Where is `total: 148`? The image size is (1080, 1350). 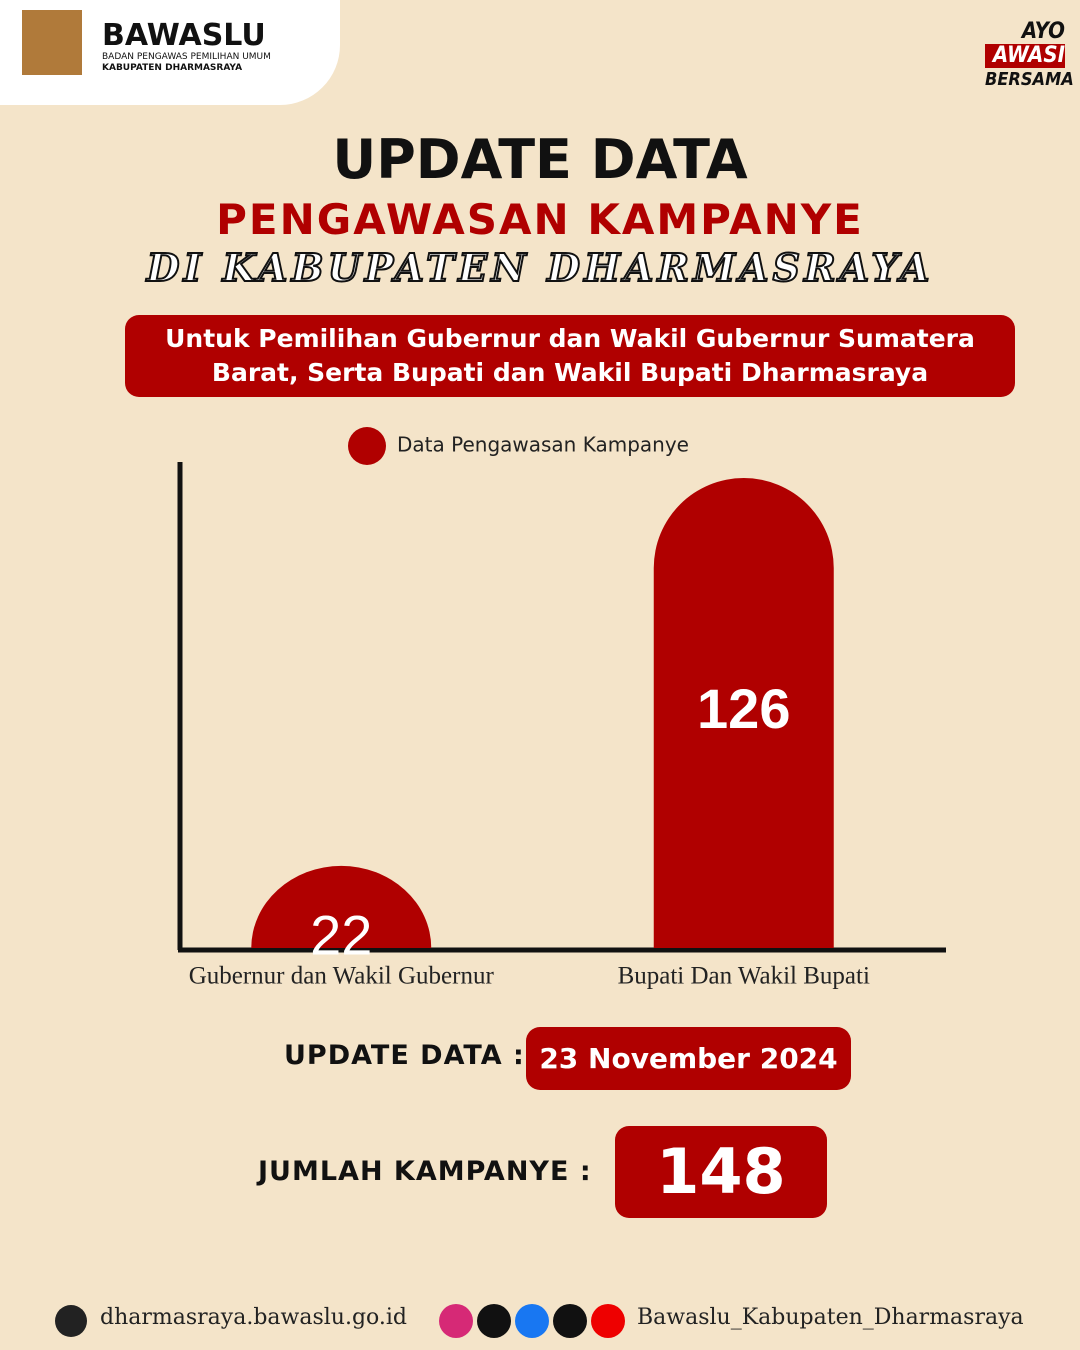
total: 148 is located at coordinates (721, 1172).